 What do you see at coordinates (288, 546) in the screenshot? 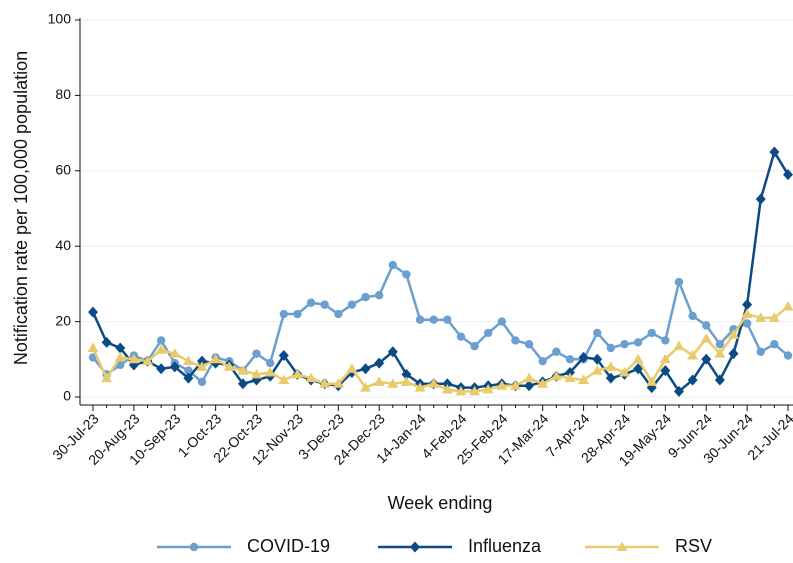
I see `legend-text: COVID-19` at bounding box center [288, 546].